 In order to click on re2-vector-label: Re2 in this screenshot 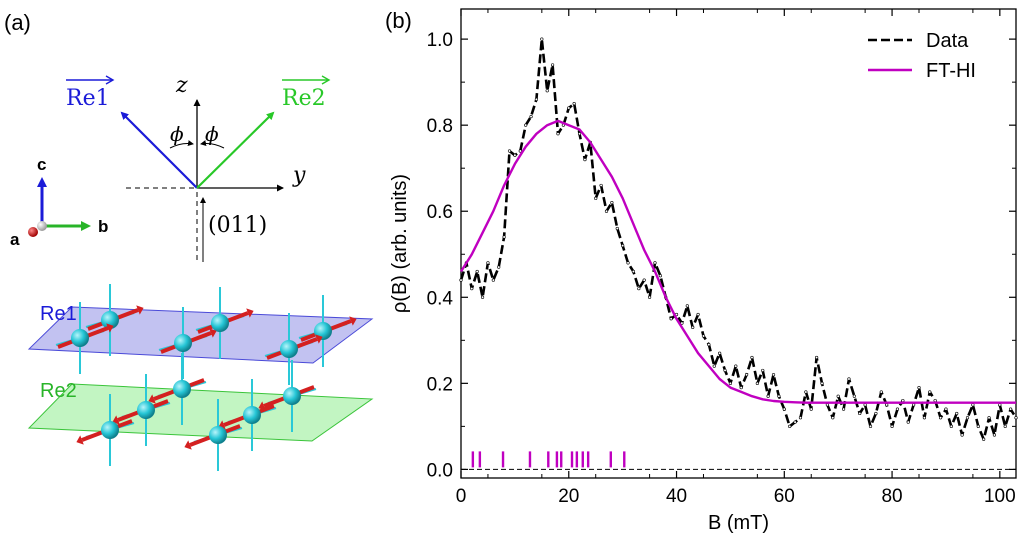, I will do `click(306, 93)`.